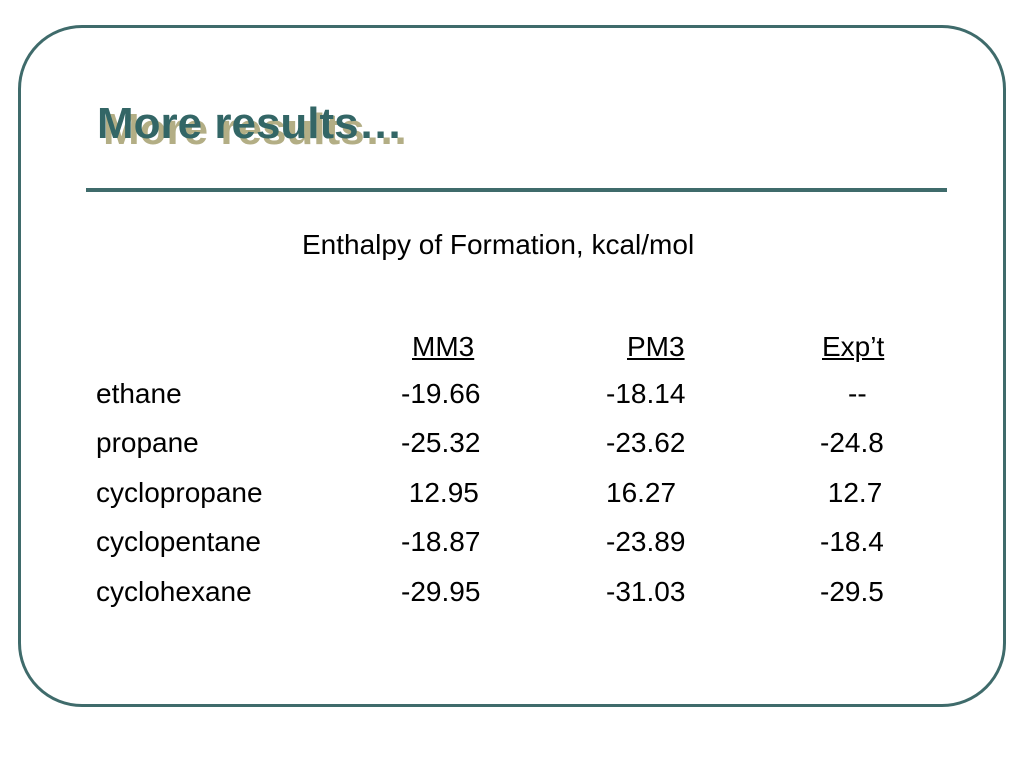 The height and width of the screenshot is (768, 1024). I want to click on row-pm3-value: -23.89, so click(646, 541).